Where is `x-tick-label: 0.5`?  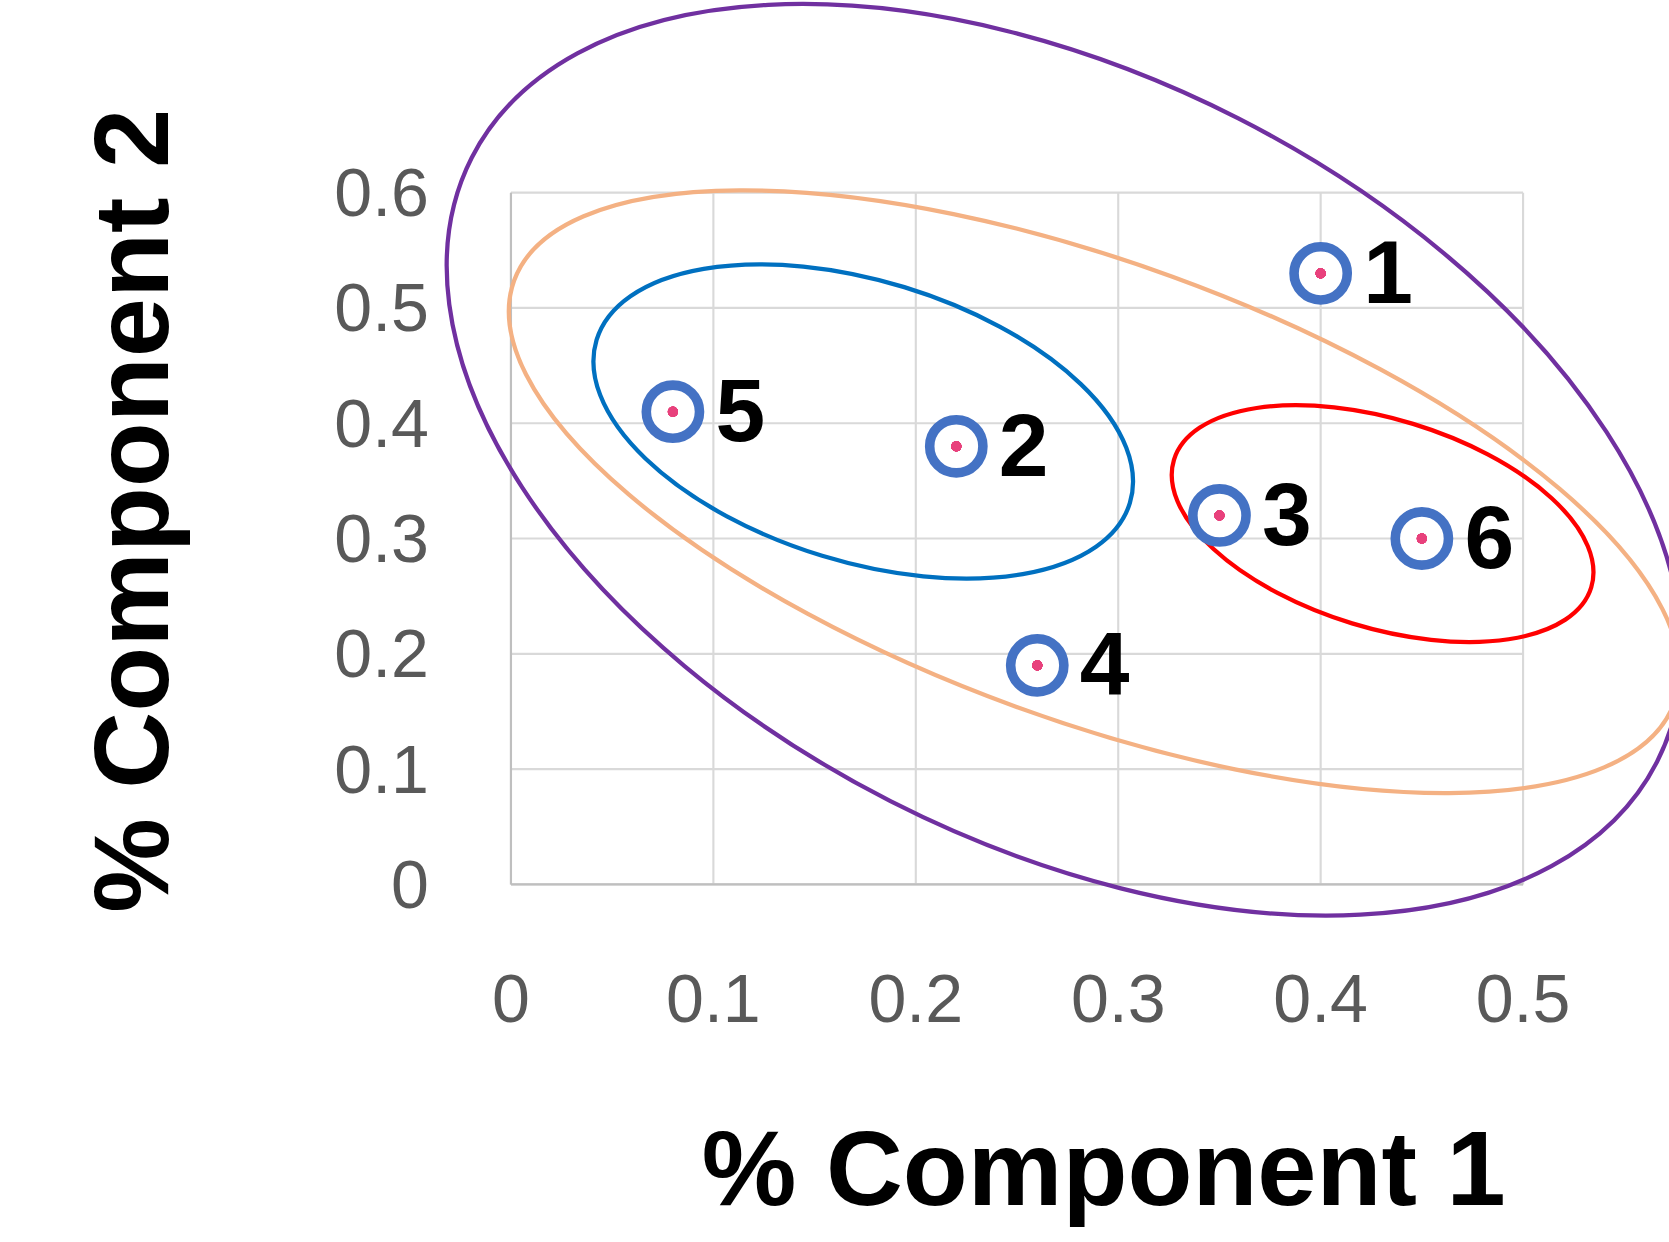 x-tick-label: 0.5 is located at coordinates (1523, 997).